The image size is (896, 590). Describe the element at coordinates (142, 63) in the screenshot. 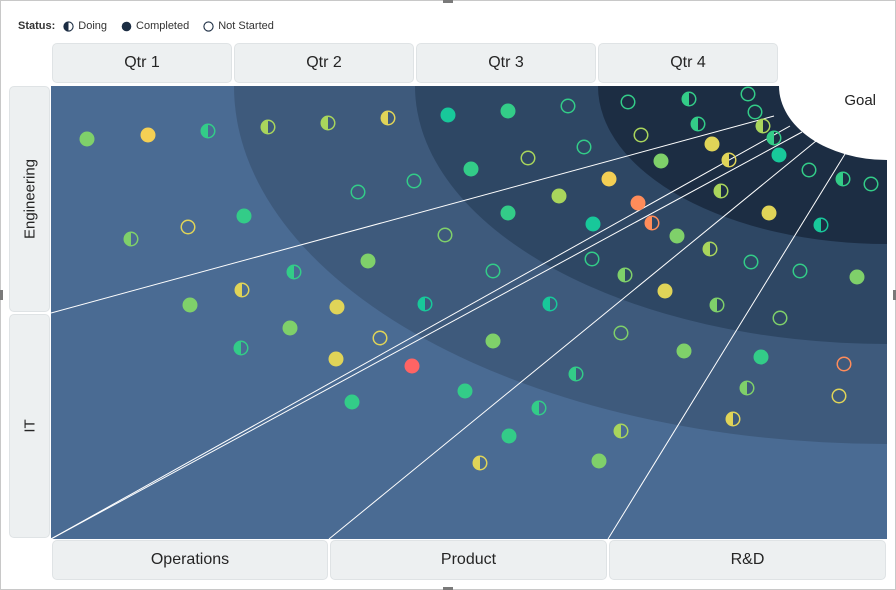

I see `quarter-header-1: Qtr 1` at that location.